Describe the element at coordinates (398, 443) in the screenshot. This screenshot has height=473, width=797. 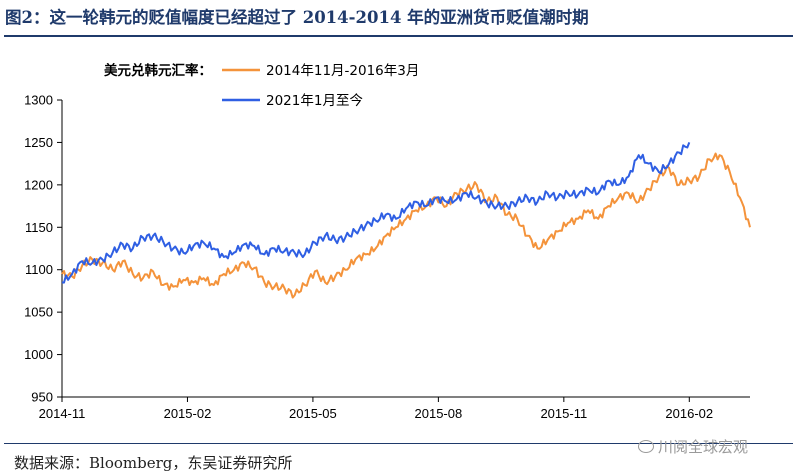
I see `bottom-divider` at that location.